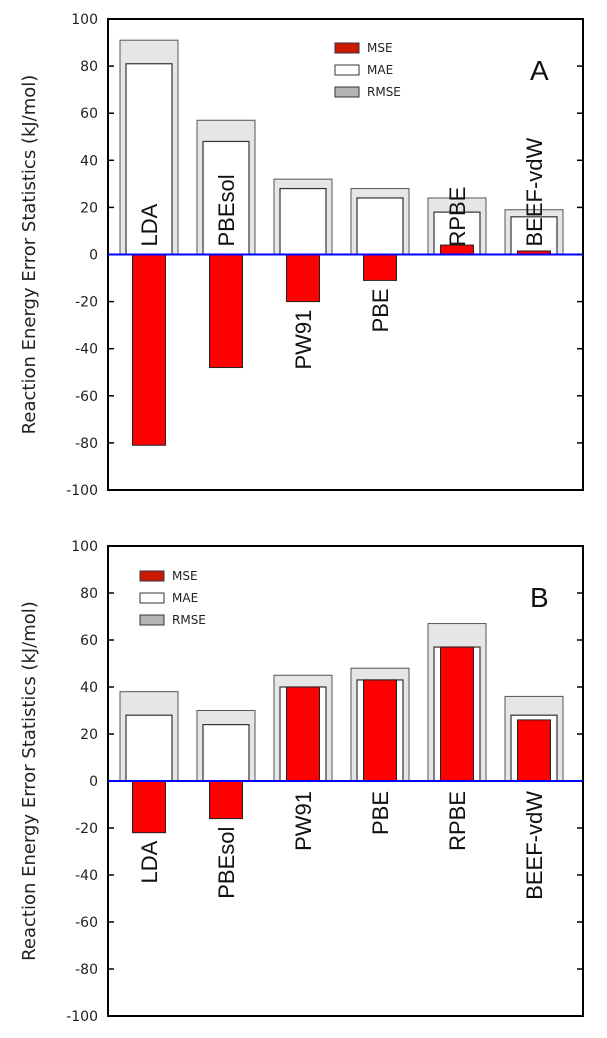 The image size is (607, 1038). Describe the element at coordinates (539, 70) in the screenshot. I see `panel-label: A` at that location.